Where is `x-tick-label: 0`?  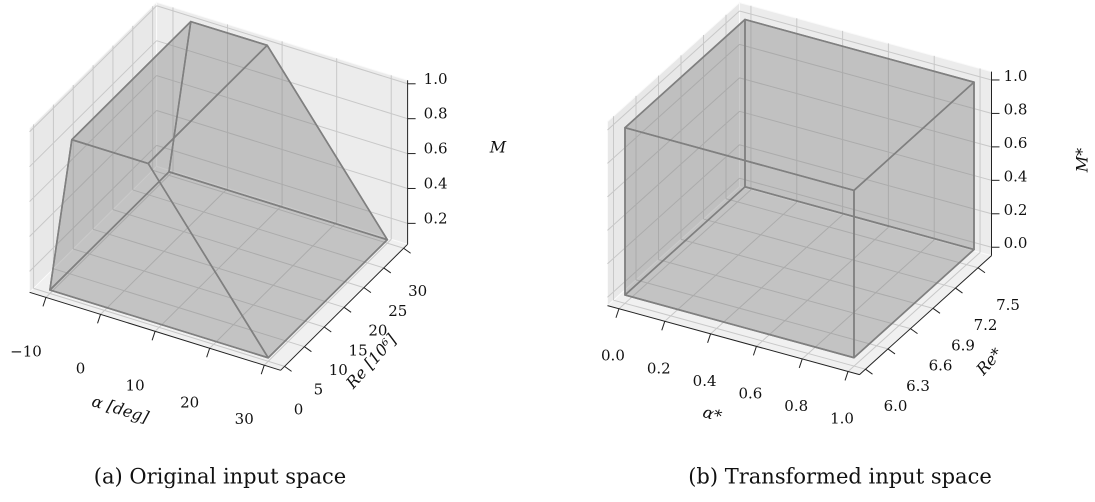
x-tick-label: 0 is located at coordinates (81, 368).